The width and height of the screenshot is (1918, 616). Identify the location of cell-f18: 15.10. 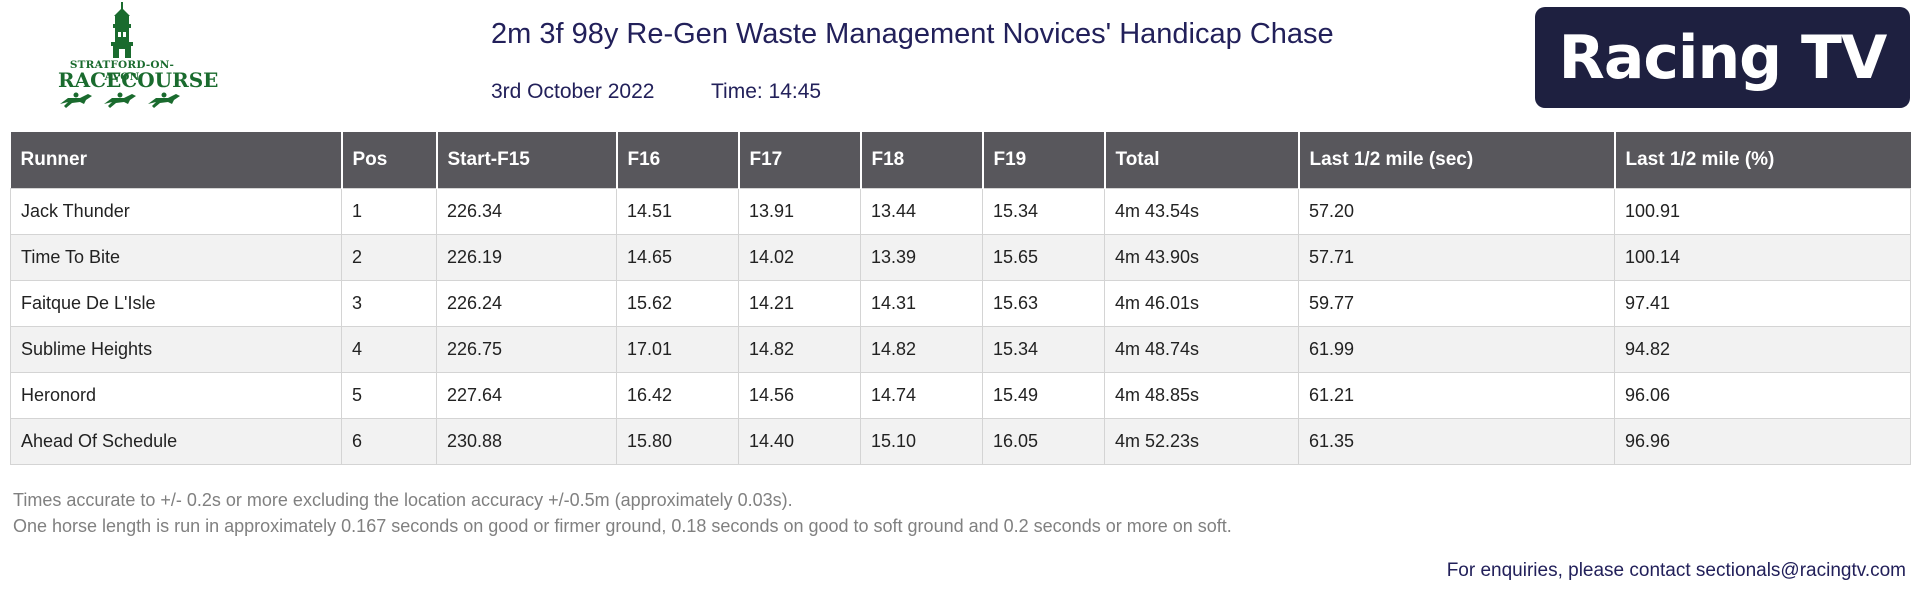
(921, 441).